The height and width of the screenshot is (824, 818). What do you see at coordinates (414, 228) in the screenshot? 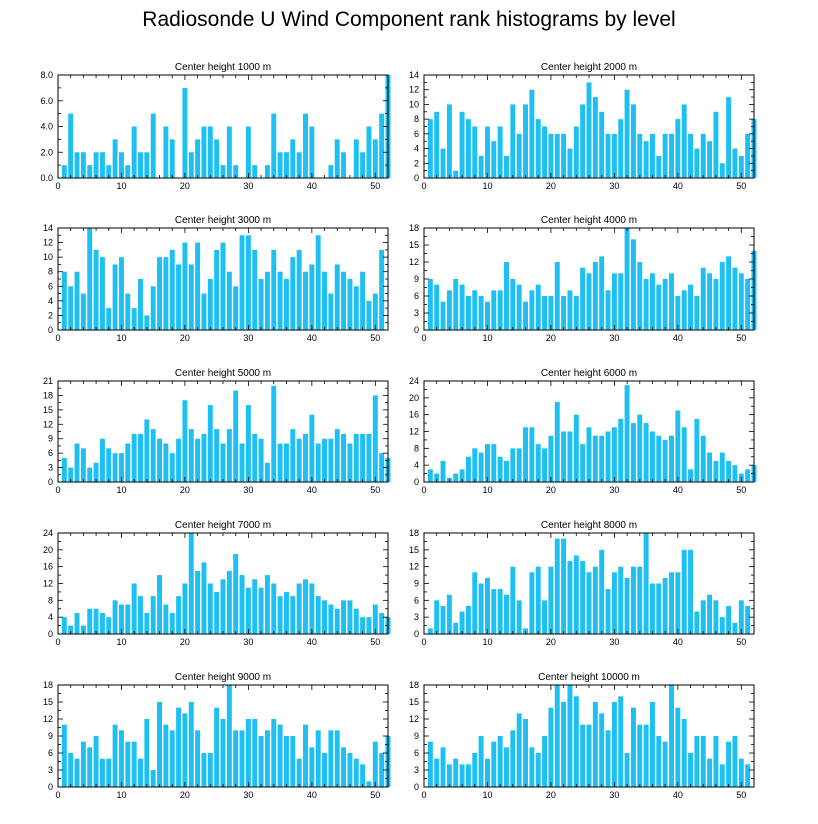
I see `y-tick-label: 18` at bounding box center [414, 228].